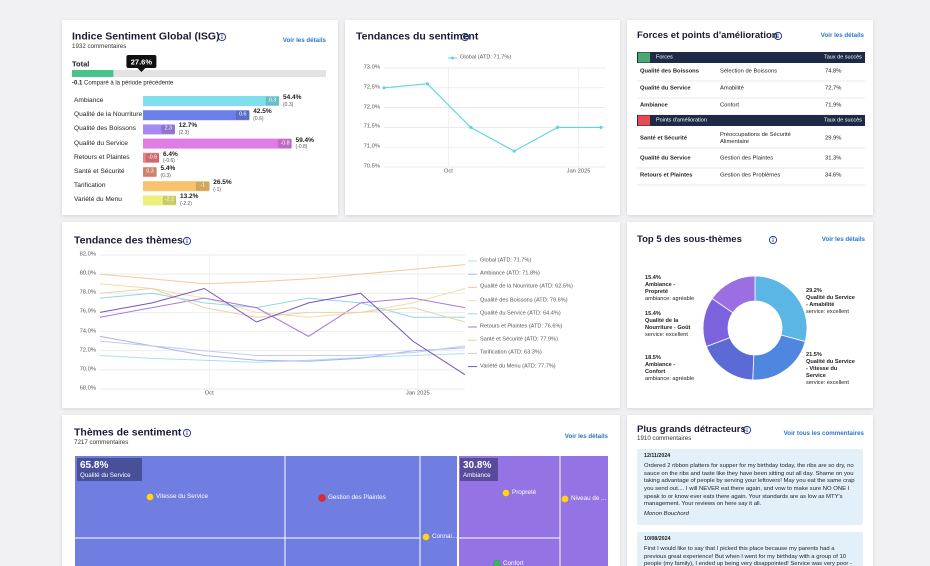  I want to click on theme: Ambiance, so click(654, 105).